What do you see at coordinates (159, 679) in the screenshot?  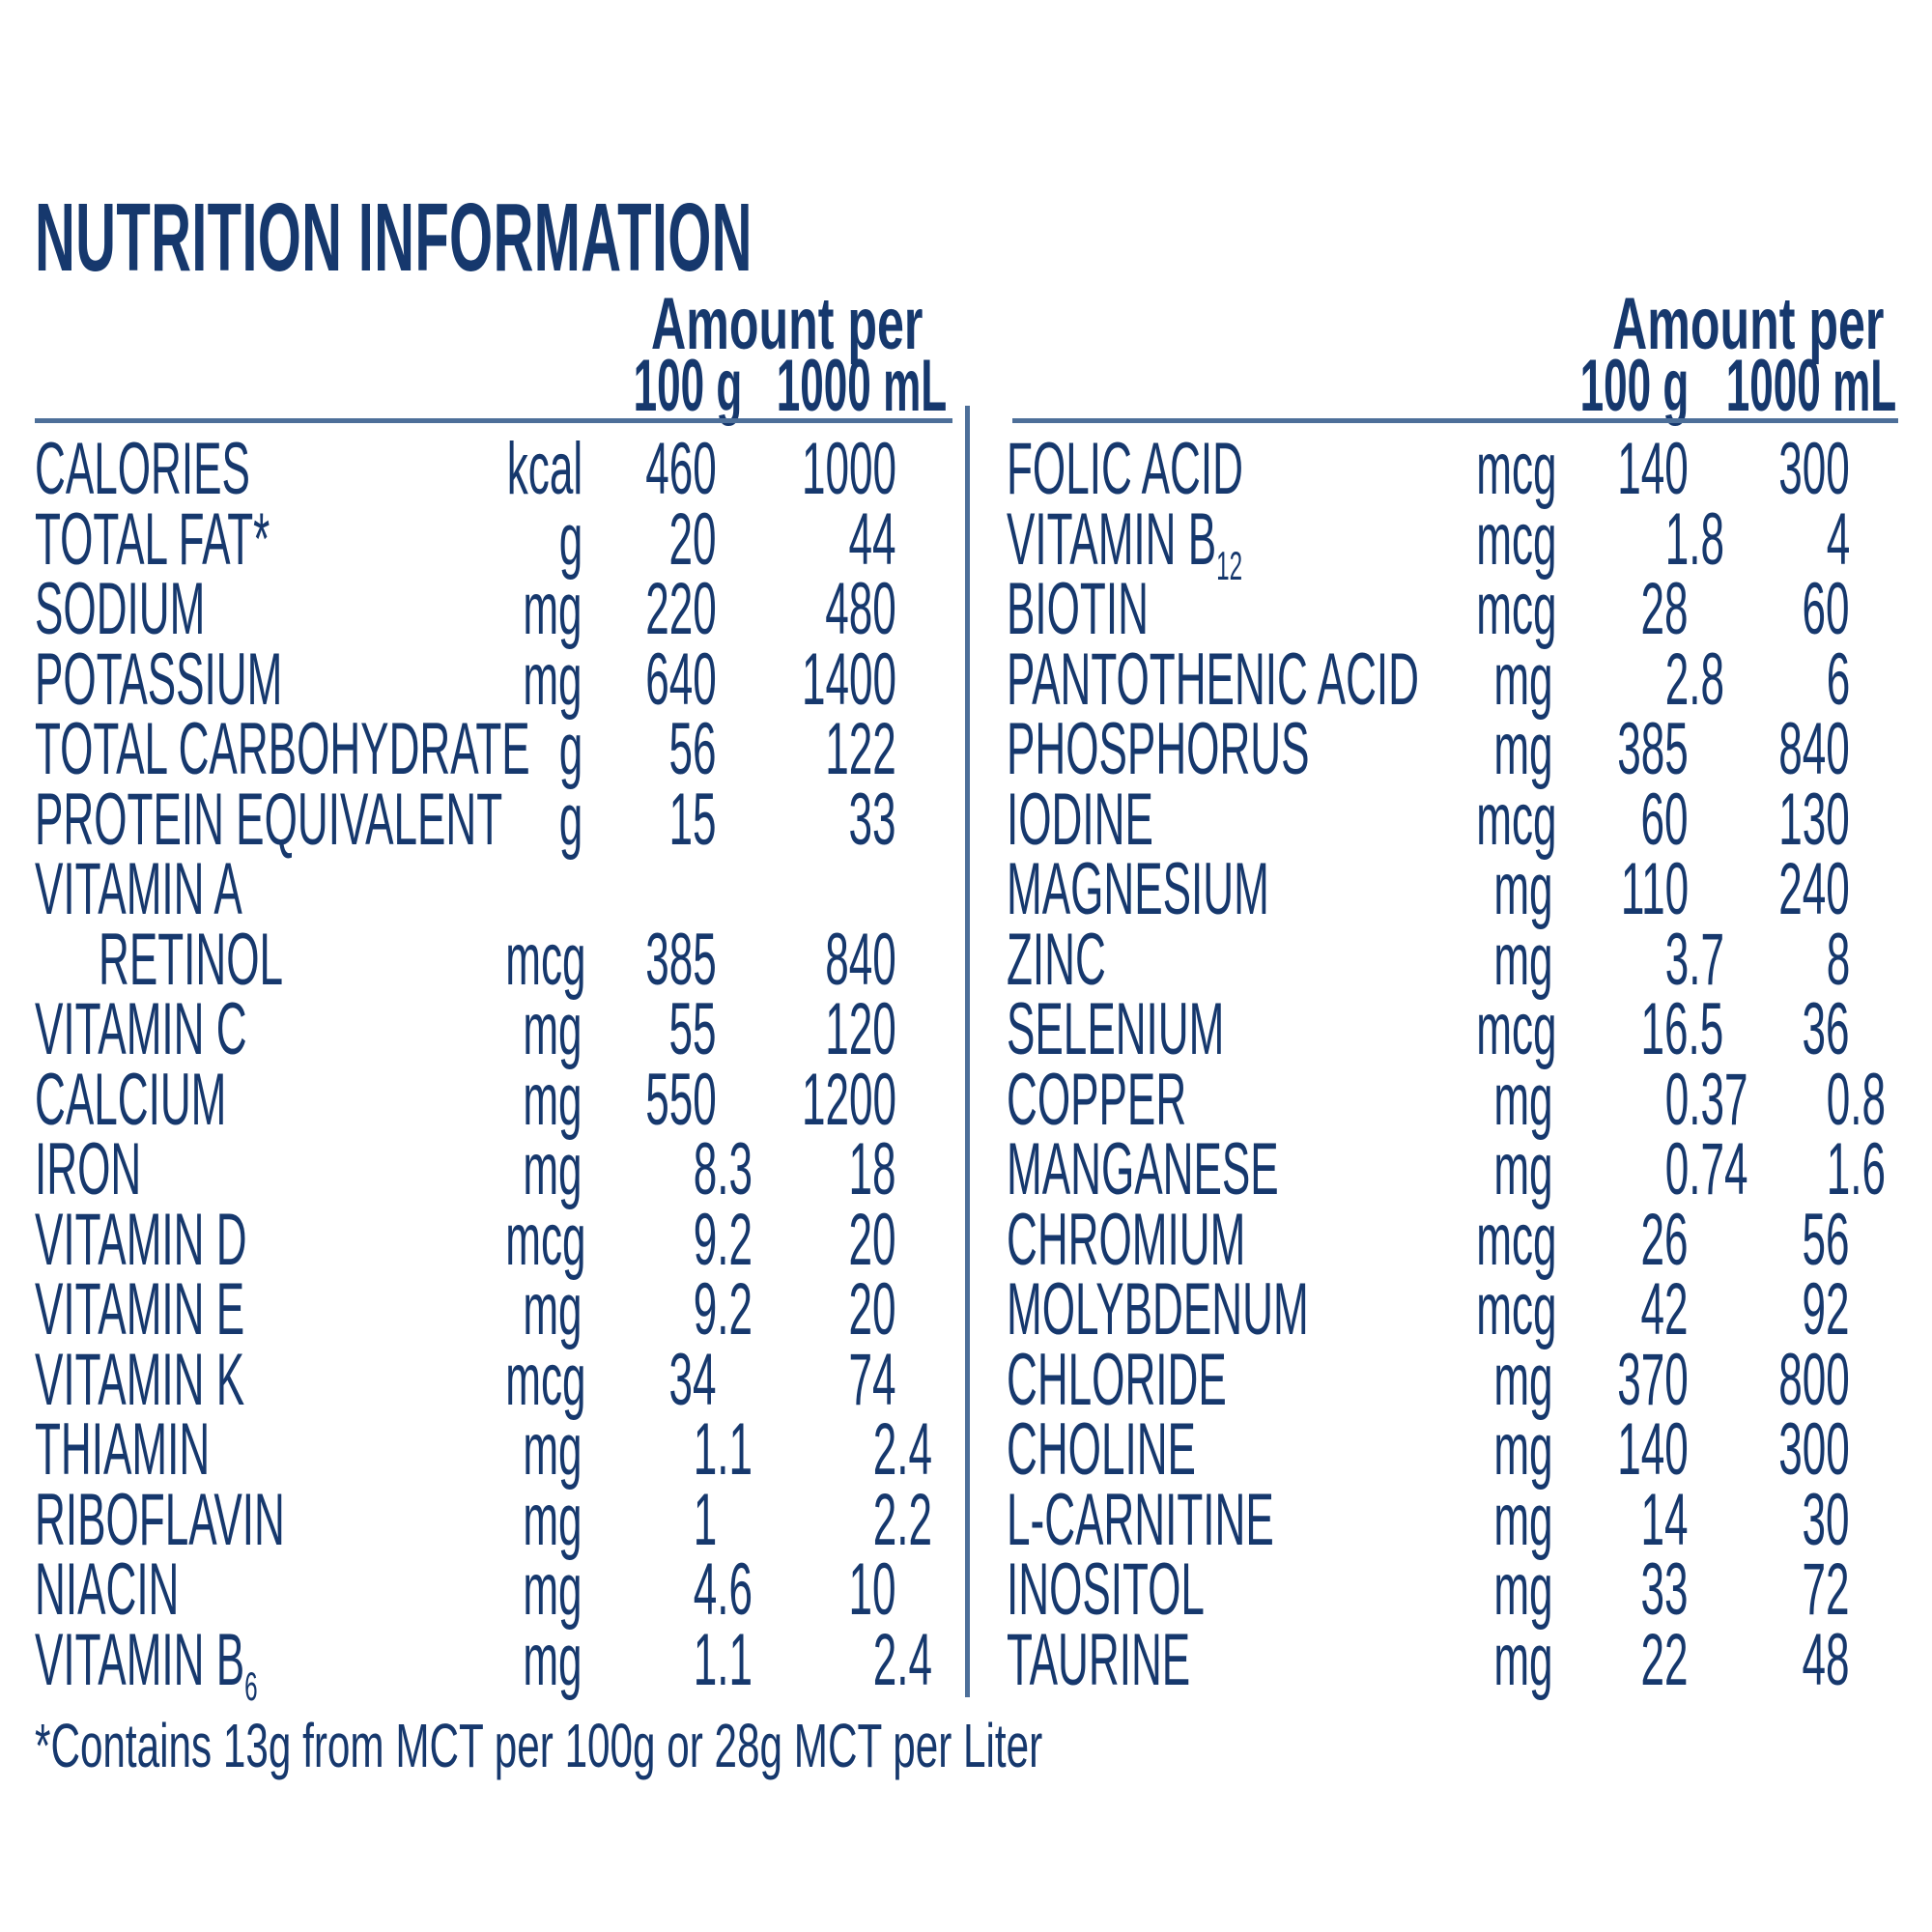 I see `nutrient-label: POTASSIUM` at bounding box center [159, 679].